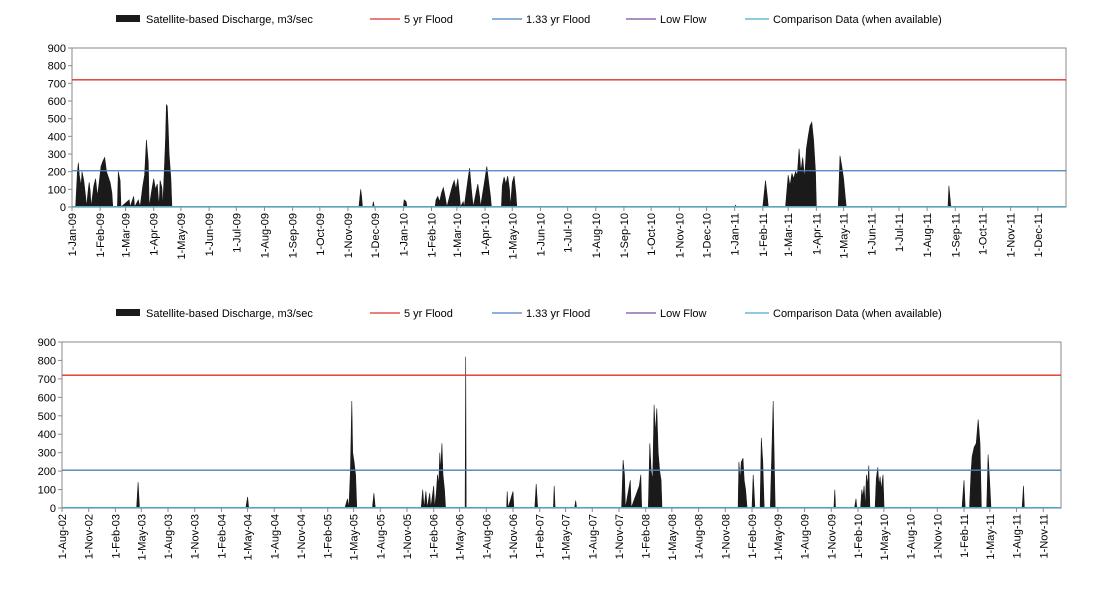 This screenshot has height=608, width=1094. I want to click on x-tick-label: 1-Dec-10, so click(708, 235).